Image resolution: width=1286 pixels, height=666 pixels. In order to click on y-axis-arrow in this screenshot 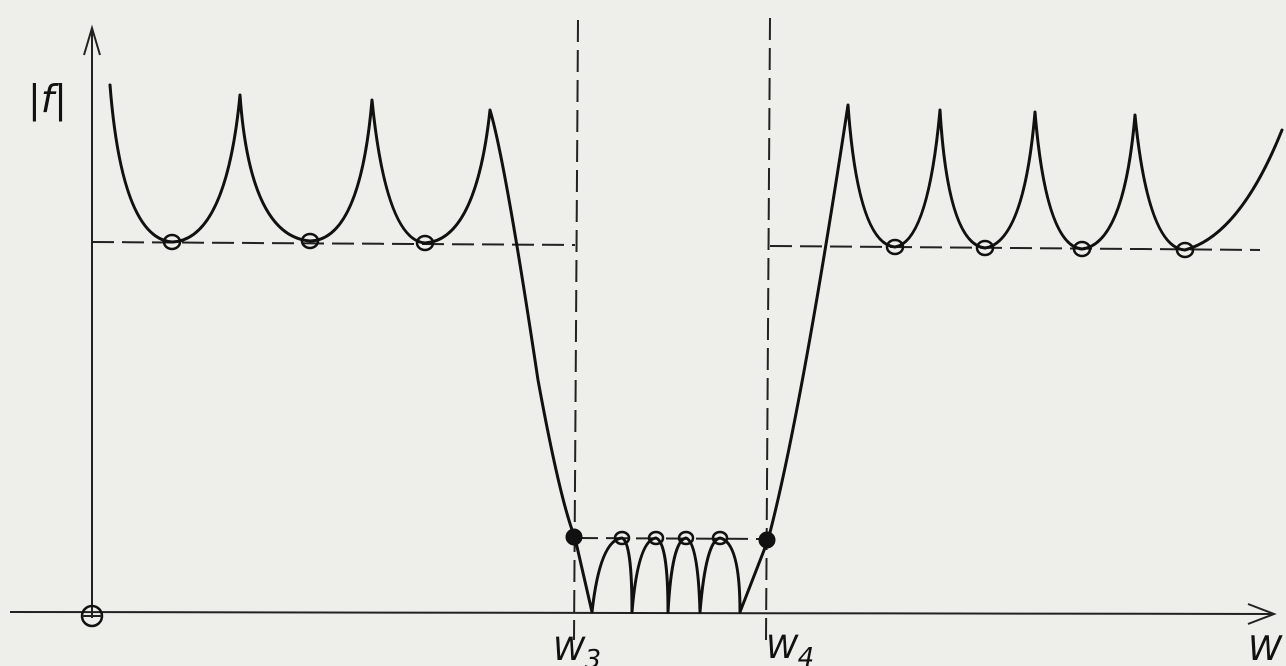, I will do `click(92, 40)`.